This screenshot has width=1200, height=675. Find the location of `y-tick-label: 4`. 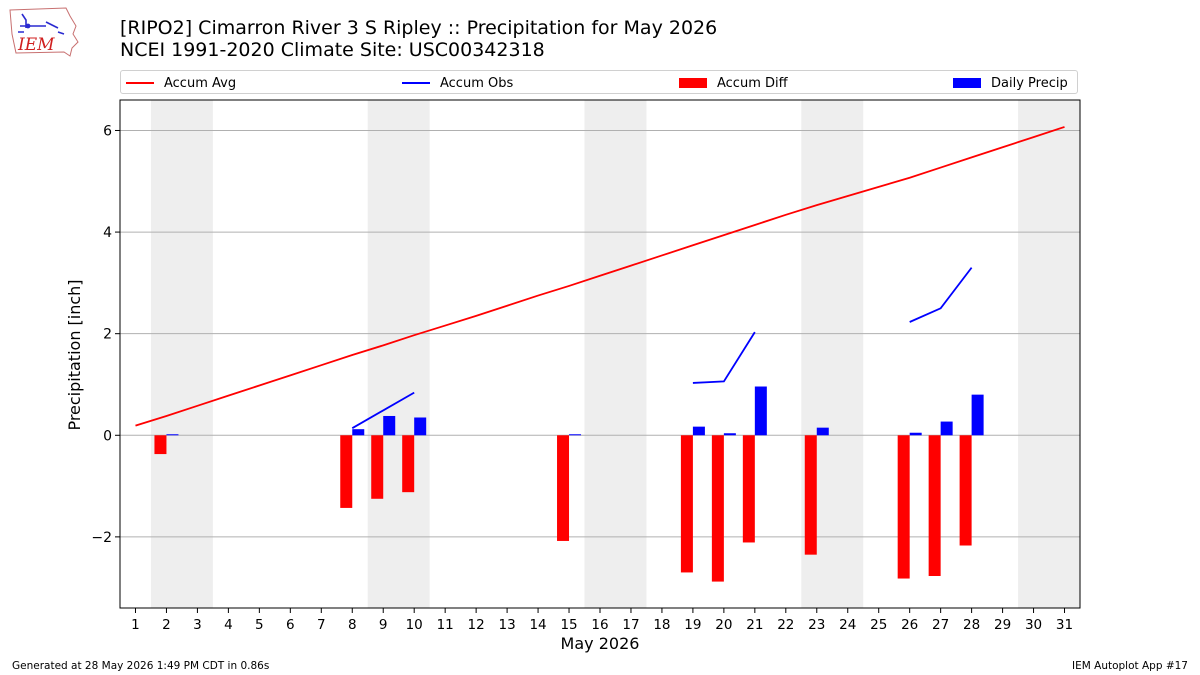

y-tick-label: 4 is located at coordinates (107, 233).